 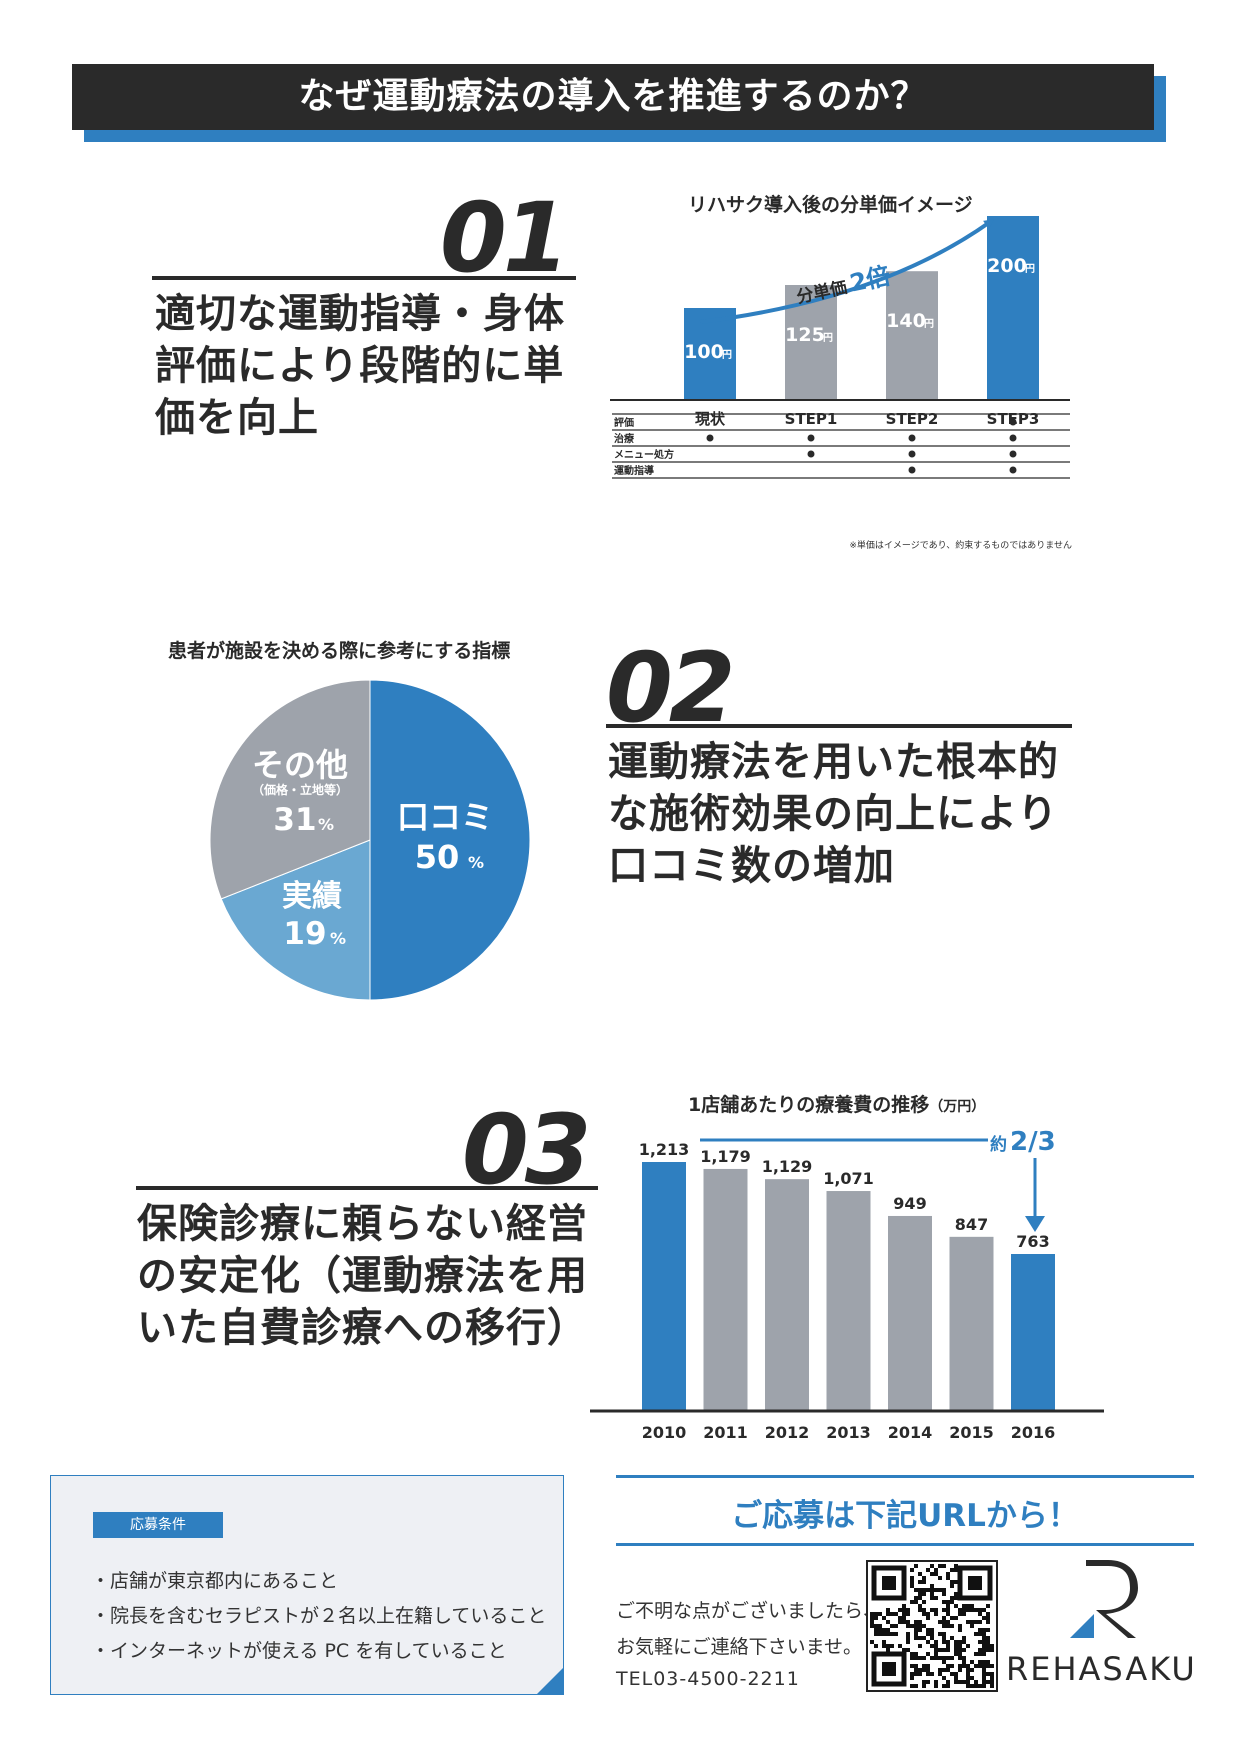 What do you see at coordinates (1033, 1431) in the screenshot?
I see `year-label: 2016` at bounding box center [1033, 1431].